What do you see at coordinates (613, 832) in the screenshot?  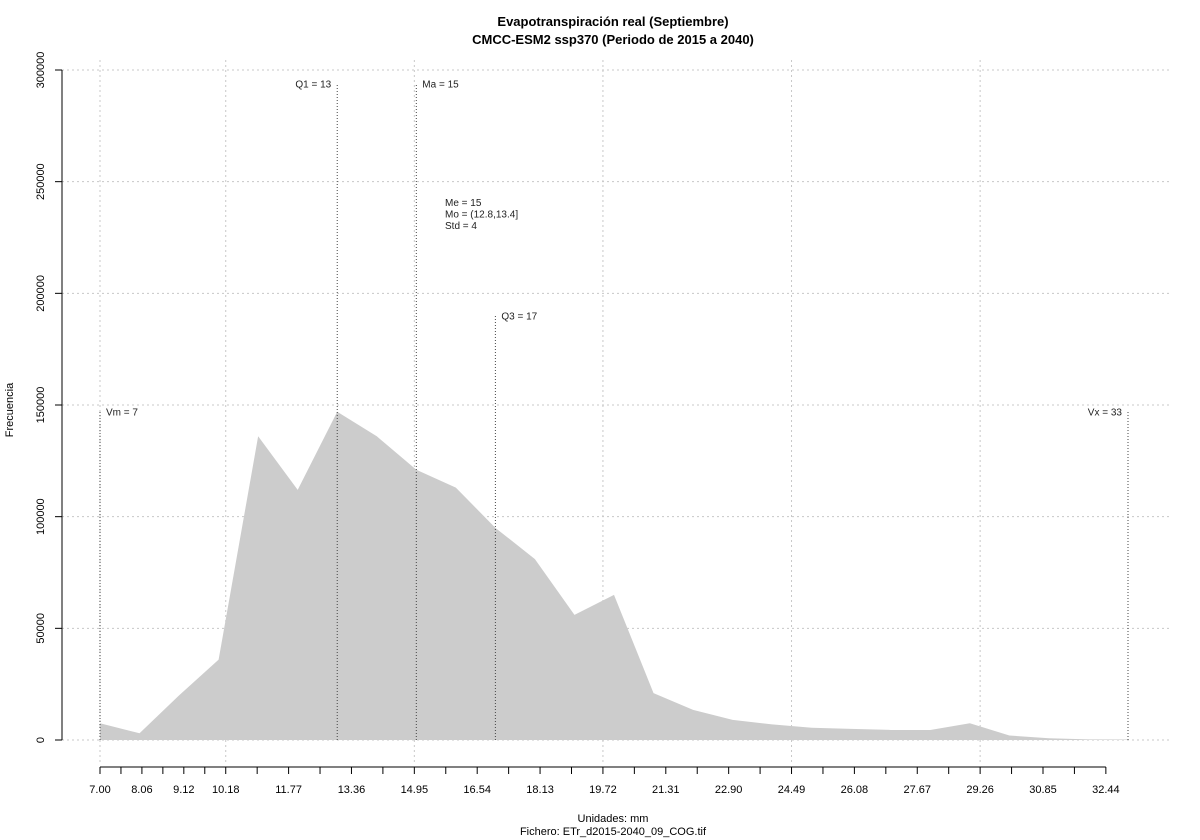 I see `file-caption: Fichero: ETr_d2015-2040_09_COG.tif` at bounding box center [613, 832].